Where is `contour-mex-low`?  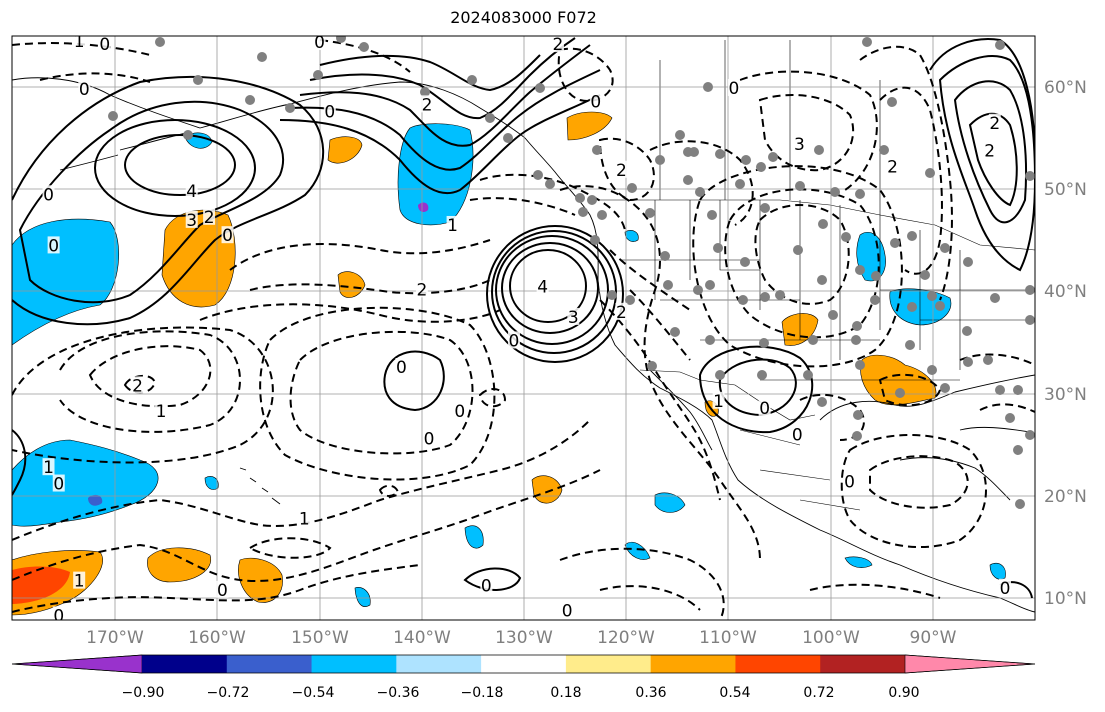
contour-mex-low is located at coordinates (756, 389).